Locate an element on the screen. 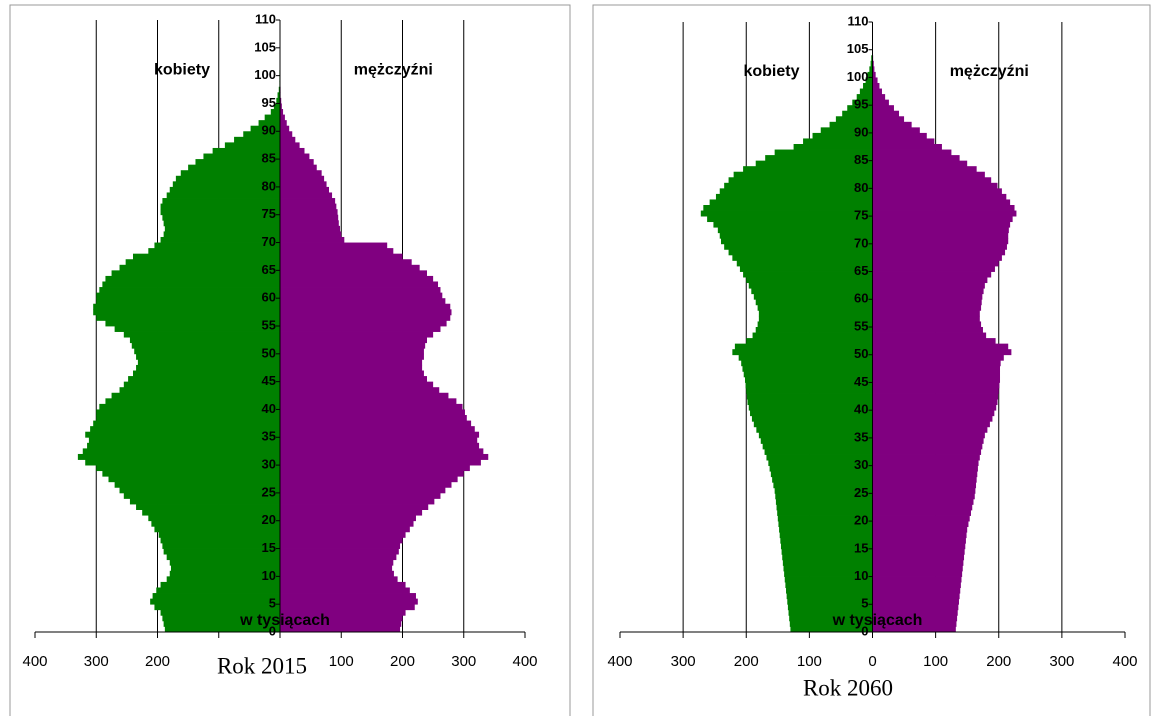 The image size is (1160, 716). y-tick-label: 95 is located at coordinates (269, 102).